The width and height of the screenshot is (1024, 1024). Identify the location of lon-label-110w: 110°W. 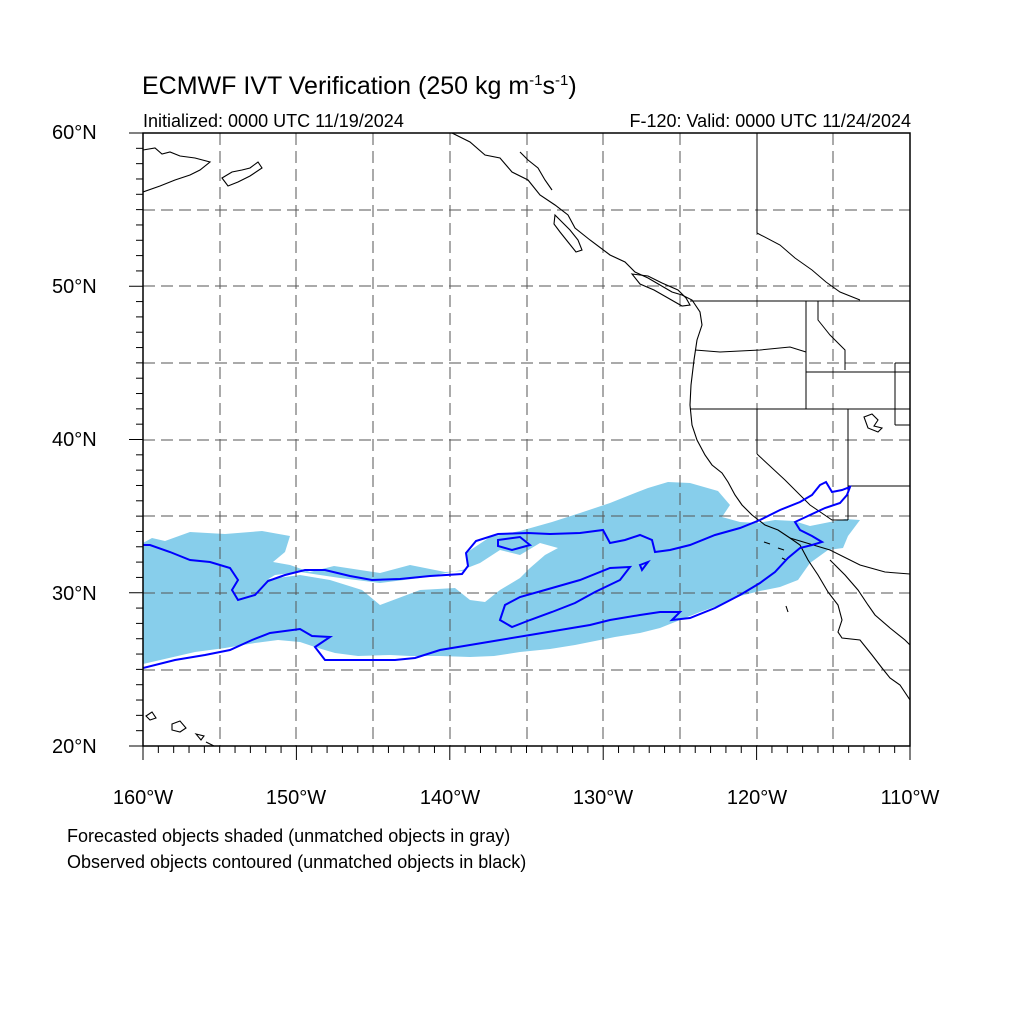
(910, 798).